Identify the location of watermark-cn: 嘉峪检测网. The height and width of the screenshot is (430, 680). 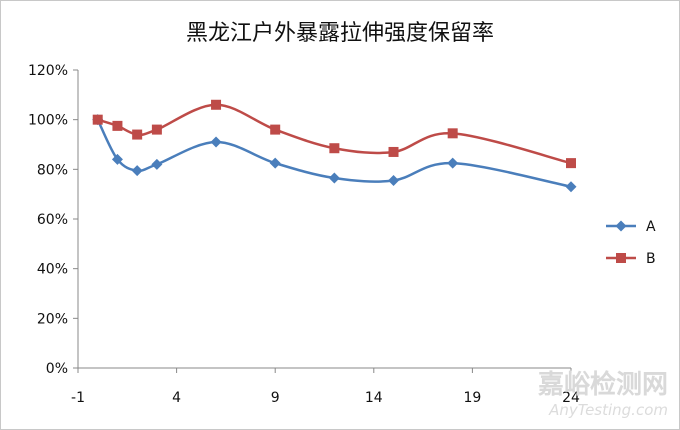
(603, 384).